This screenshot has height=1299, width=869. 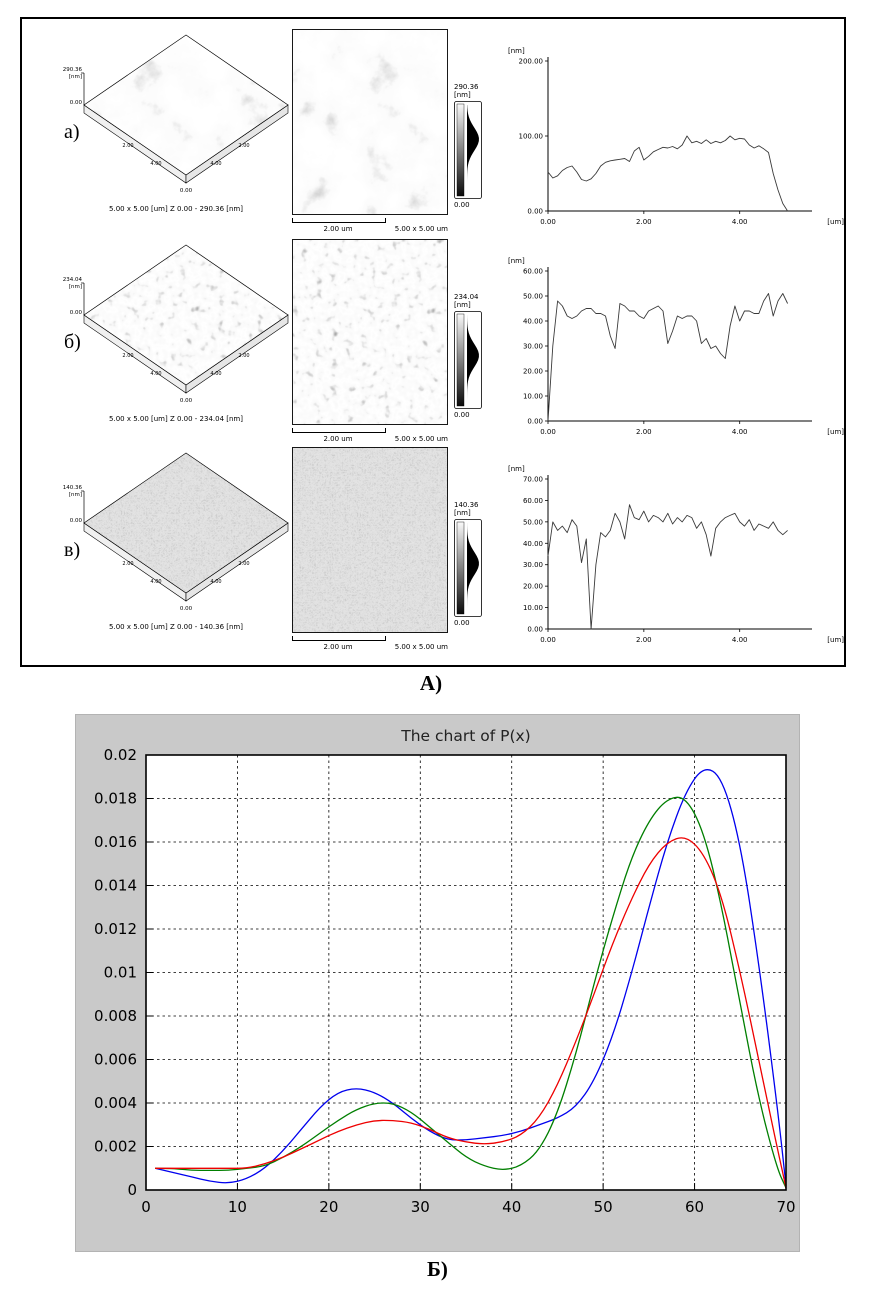 I want to click on height-colorbar: 290.36 [nm] 0.00, so click(x=474, y=146).